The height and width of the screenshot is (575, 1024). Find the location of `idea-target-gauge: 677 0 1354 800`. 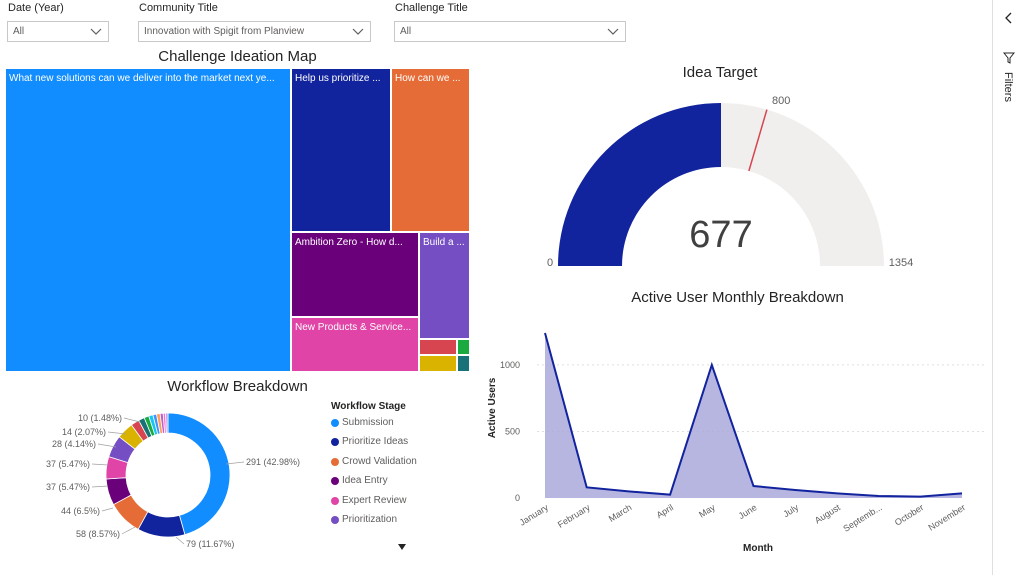

idea-target-gauge: 677 0 1354 800 is located at coordinates (725, 180).